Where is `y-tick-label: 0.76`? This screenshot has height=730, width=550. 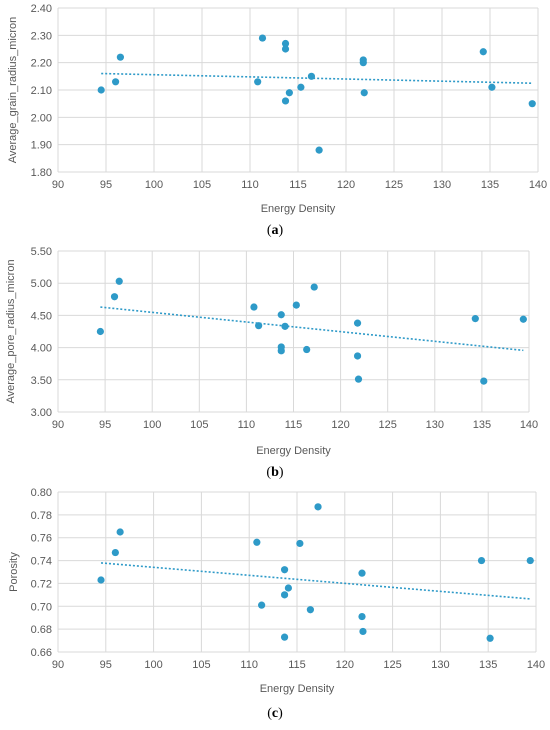 y-tick-label: 0.76 is located at coordinates (41, 539).